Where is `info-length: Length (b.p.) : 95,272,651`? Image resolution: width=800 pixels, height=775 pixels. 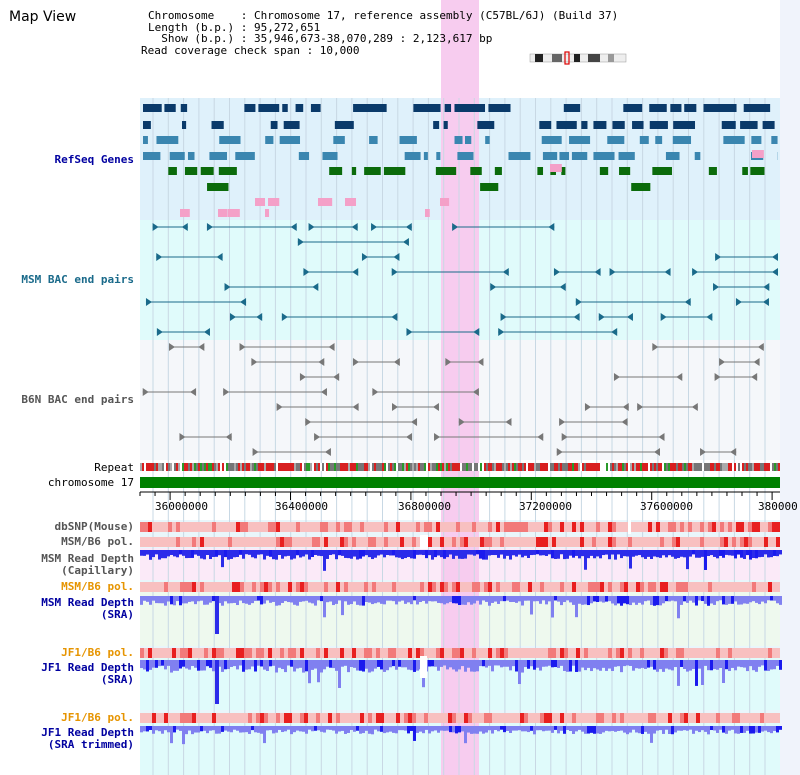 info-length: Length (b.p.) : 95,272,651 is located at coordinates (234, 27).